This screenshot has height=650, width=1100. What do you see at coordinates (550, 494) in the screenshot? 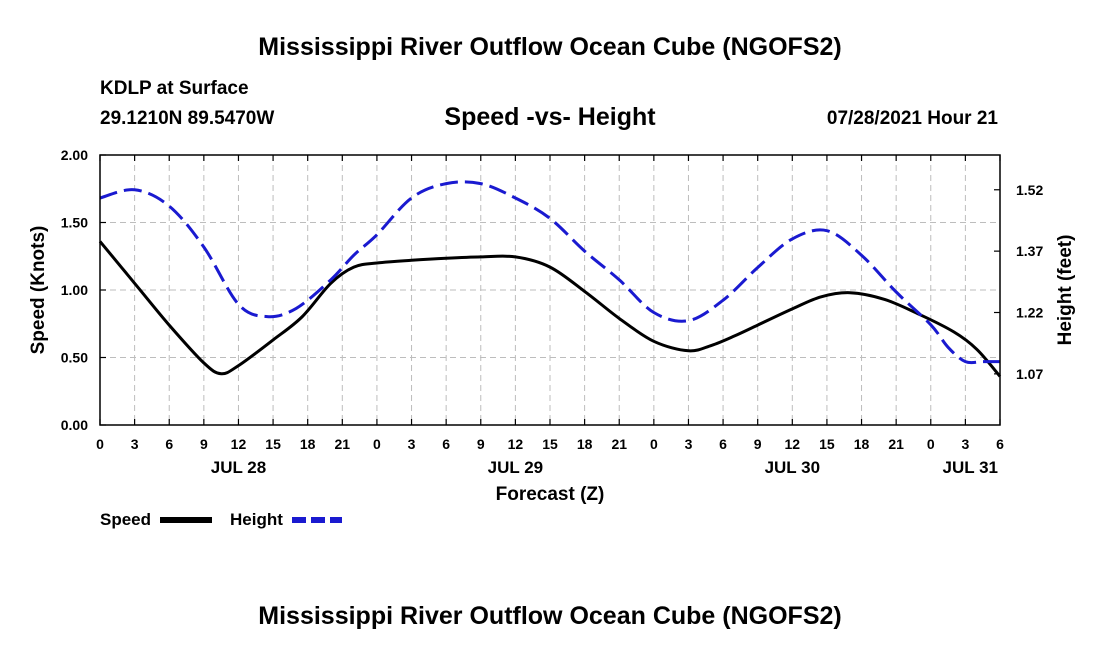
I see `x-axis-label: Forecast (Z)` at bounding box center [550, 494].